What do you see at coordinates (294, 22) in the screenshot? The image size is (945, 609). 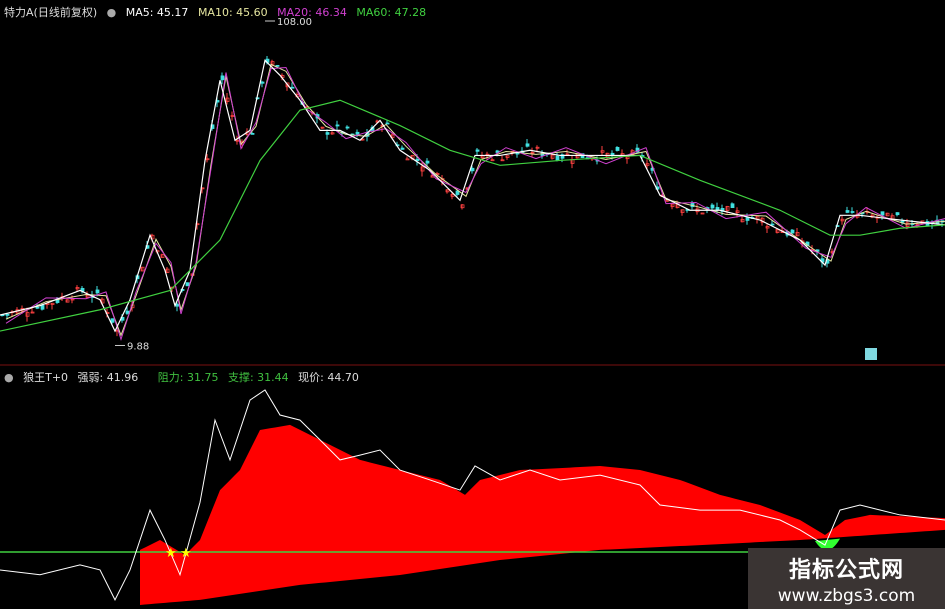 I see `price-annotation: 108.00` at bounding box center [294, 22].